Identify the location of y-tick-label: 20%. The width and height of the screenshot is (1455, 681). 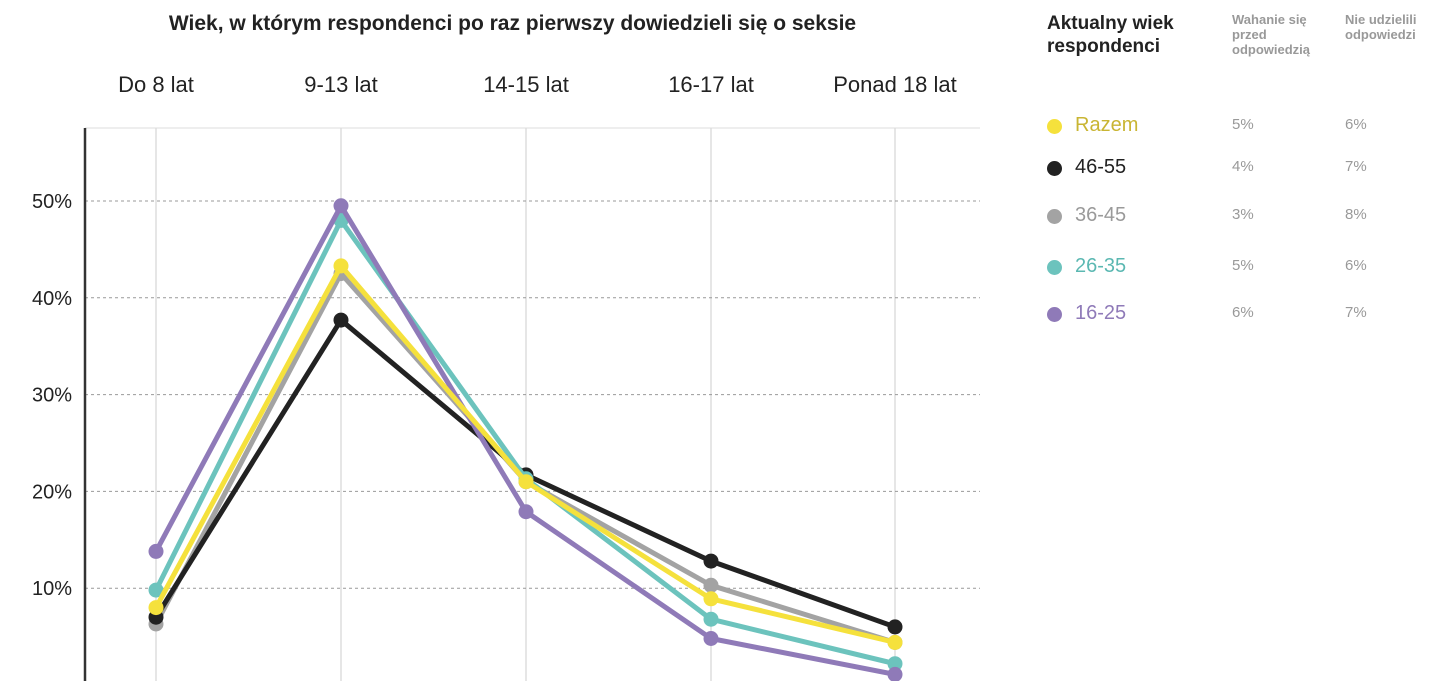
(52, 492).